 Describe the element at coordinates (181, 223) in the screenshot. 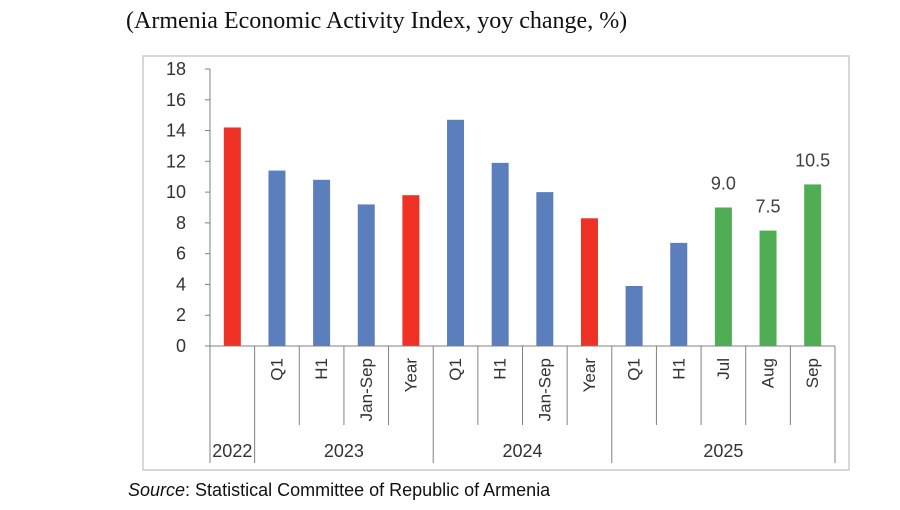

I see `y-tick-label: 8` at that location.